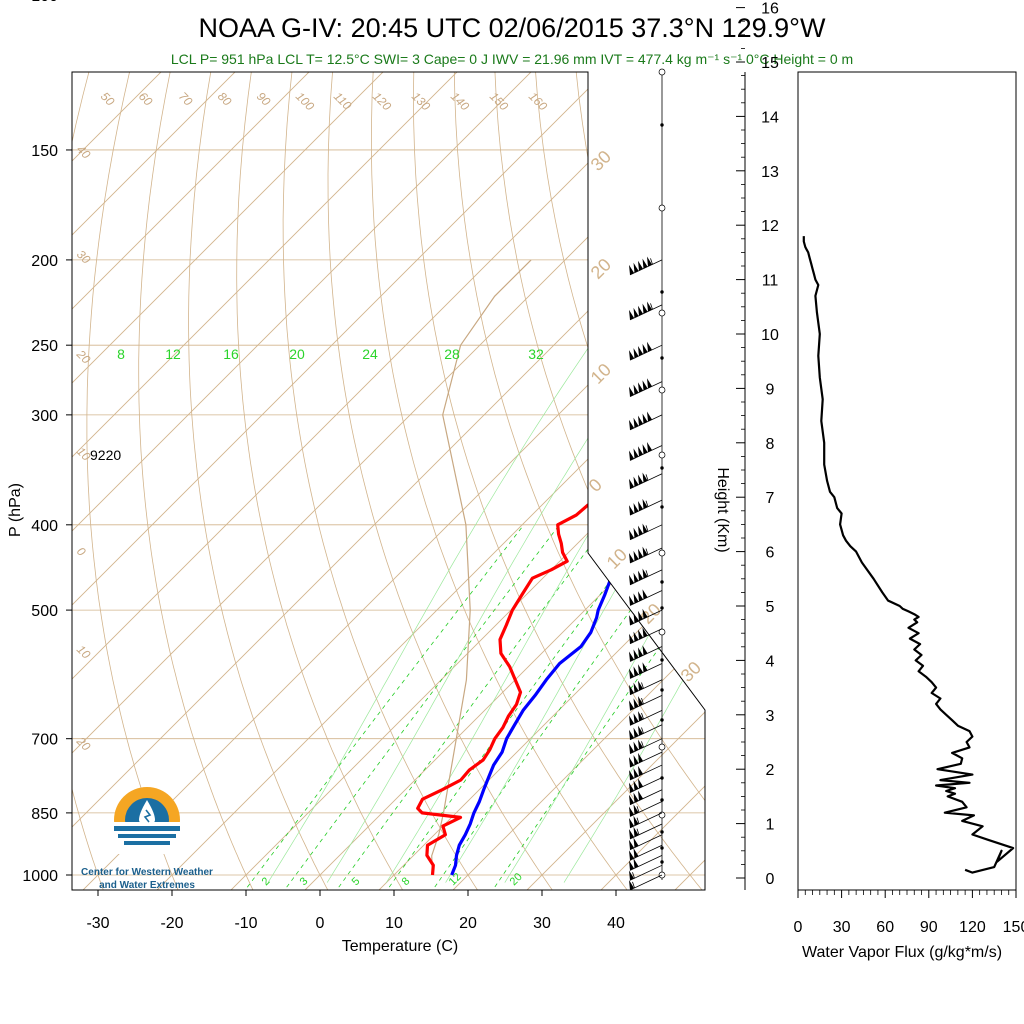  What do you see at coordinates (264, 99) in the screenshot?
I see `dry-adiabat-label: 90` at bounding box center [264, 99].